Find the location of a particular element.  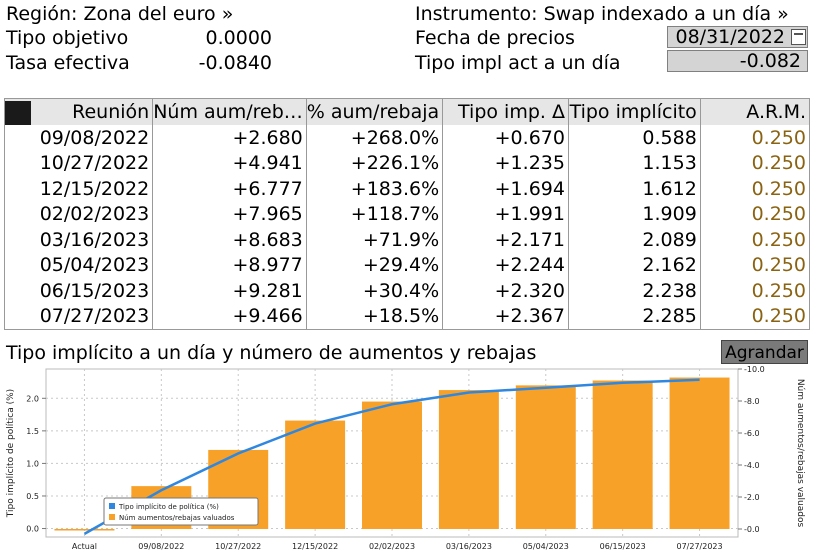

cell-implied-delta: +0.670 is located at coordinates (505, 138).